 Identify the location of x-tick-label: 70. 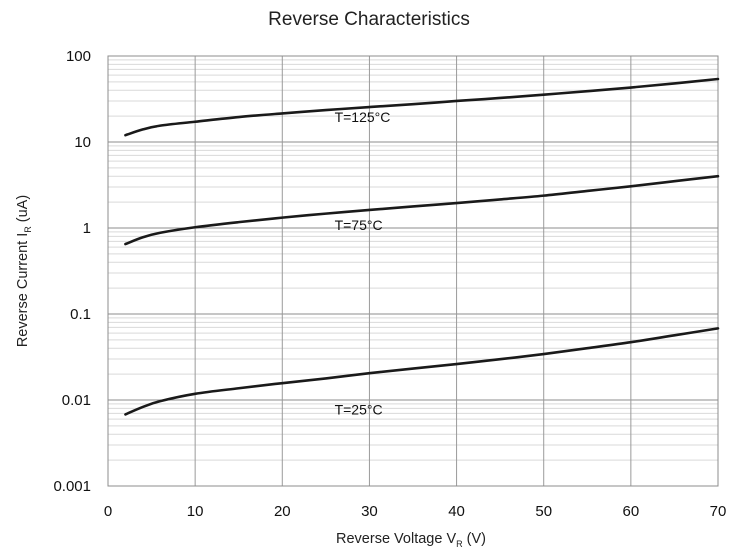
(718, 511).